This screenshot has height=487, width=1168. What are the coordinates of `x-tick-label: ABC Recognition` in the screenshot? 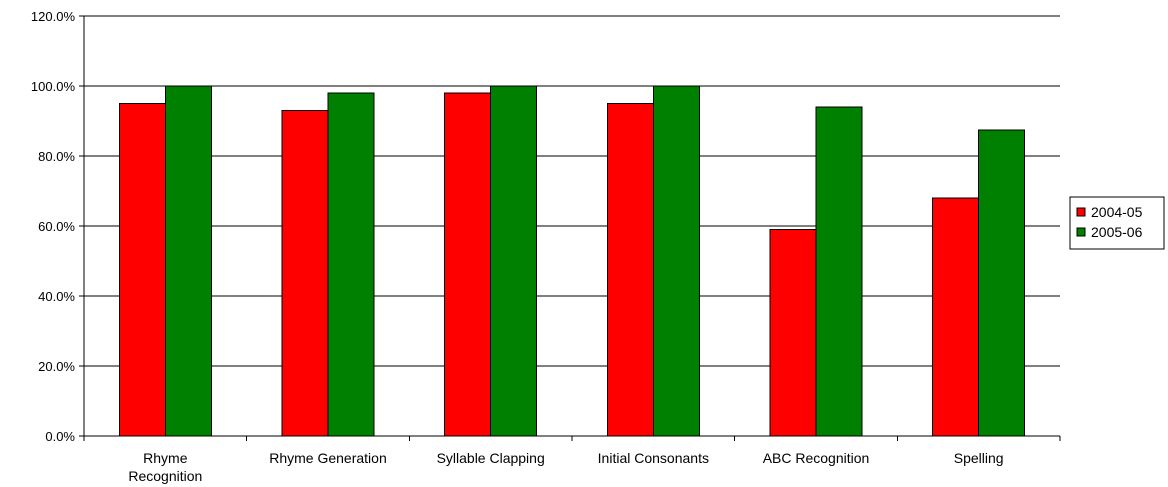 It's located at (816, 458).